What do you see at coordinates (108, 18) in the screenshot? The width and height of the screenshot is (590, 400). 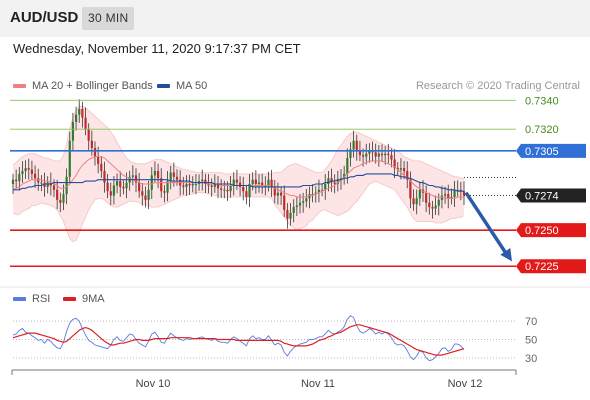 I see `timeframe-badge: 30 MIN` at bounding box center [108, 18].